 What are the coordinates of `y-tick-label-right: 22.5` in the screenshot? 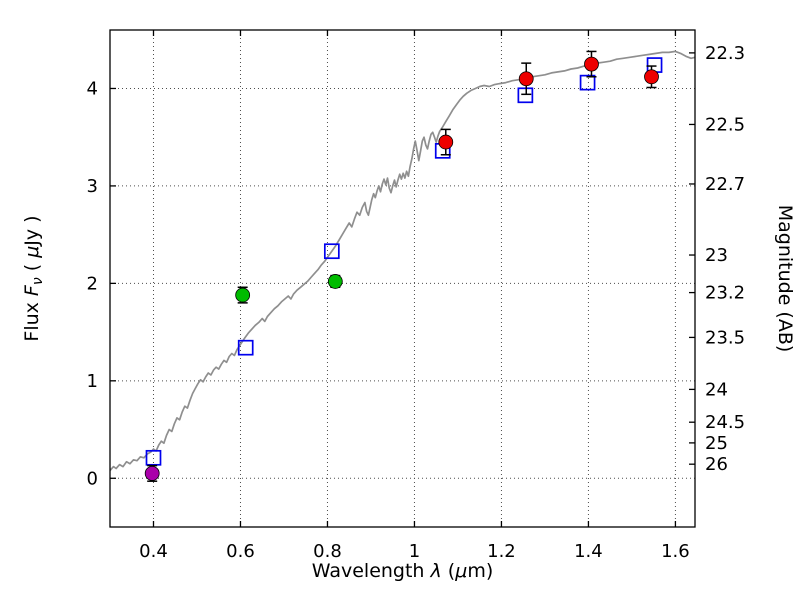 It's located at (725, 124).